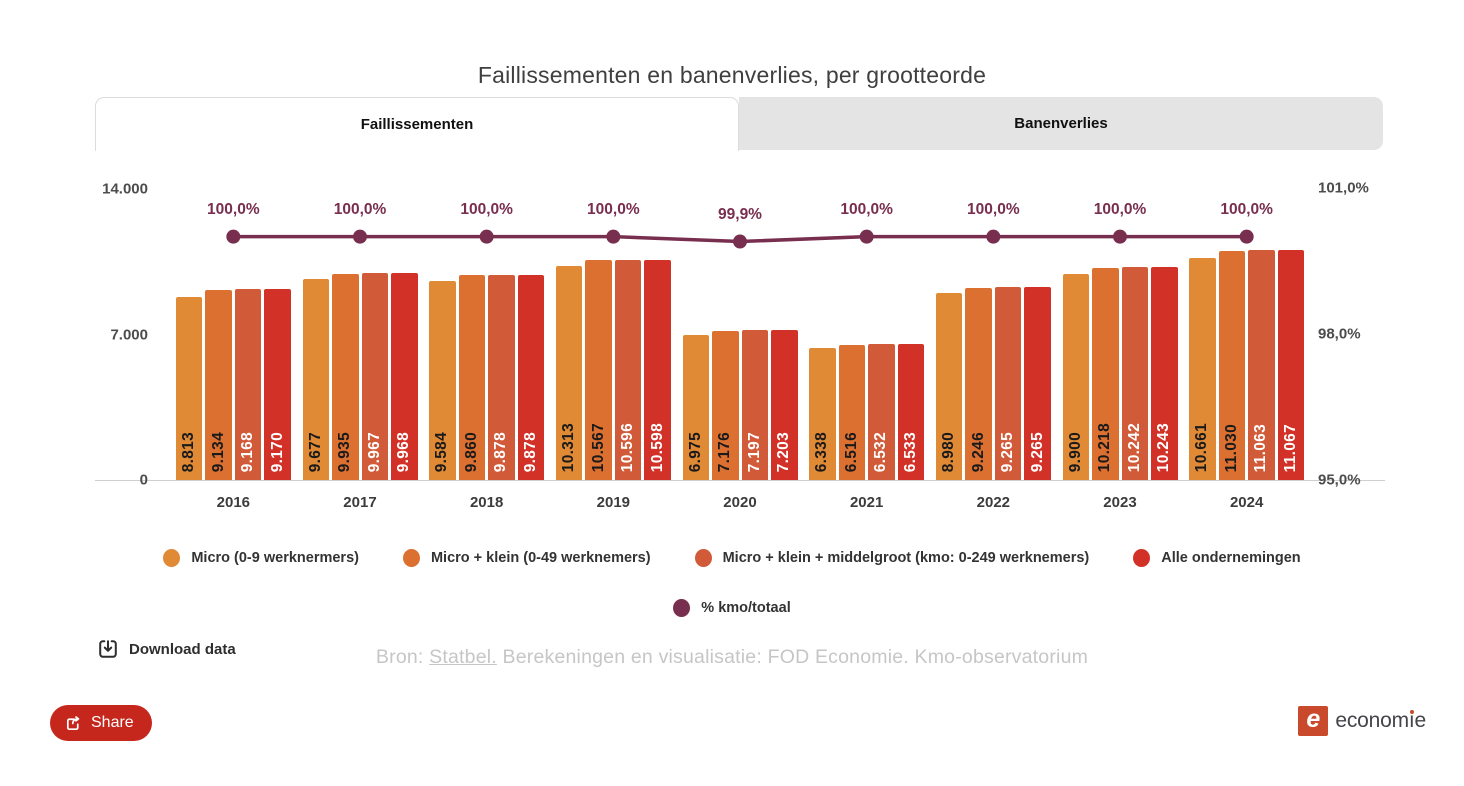 The image size is (1464, 786). I want to click on bar: 9.168, so click(248, 384).